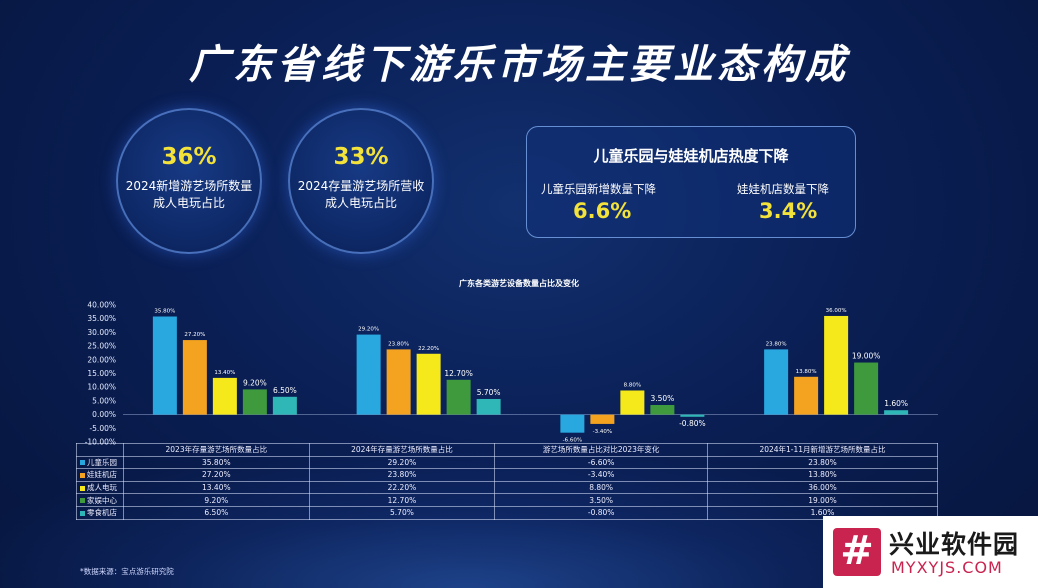  Describe the element at coordinates (216, 450) in the screenshot. I see `table-col-header: 2023年存量游艺场所数量占比` at that location.